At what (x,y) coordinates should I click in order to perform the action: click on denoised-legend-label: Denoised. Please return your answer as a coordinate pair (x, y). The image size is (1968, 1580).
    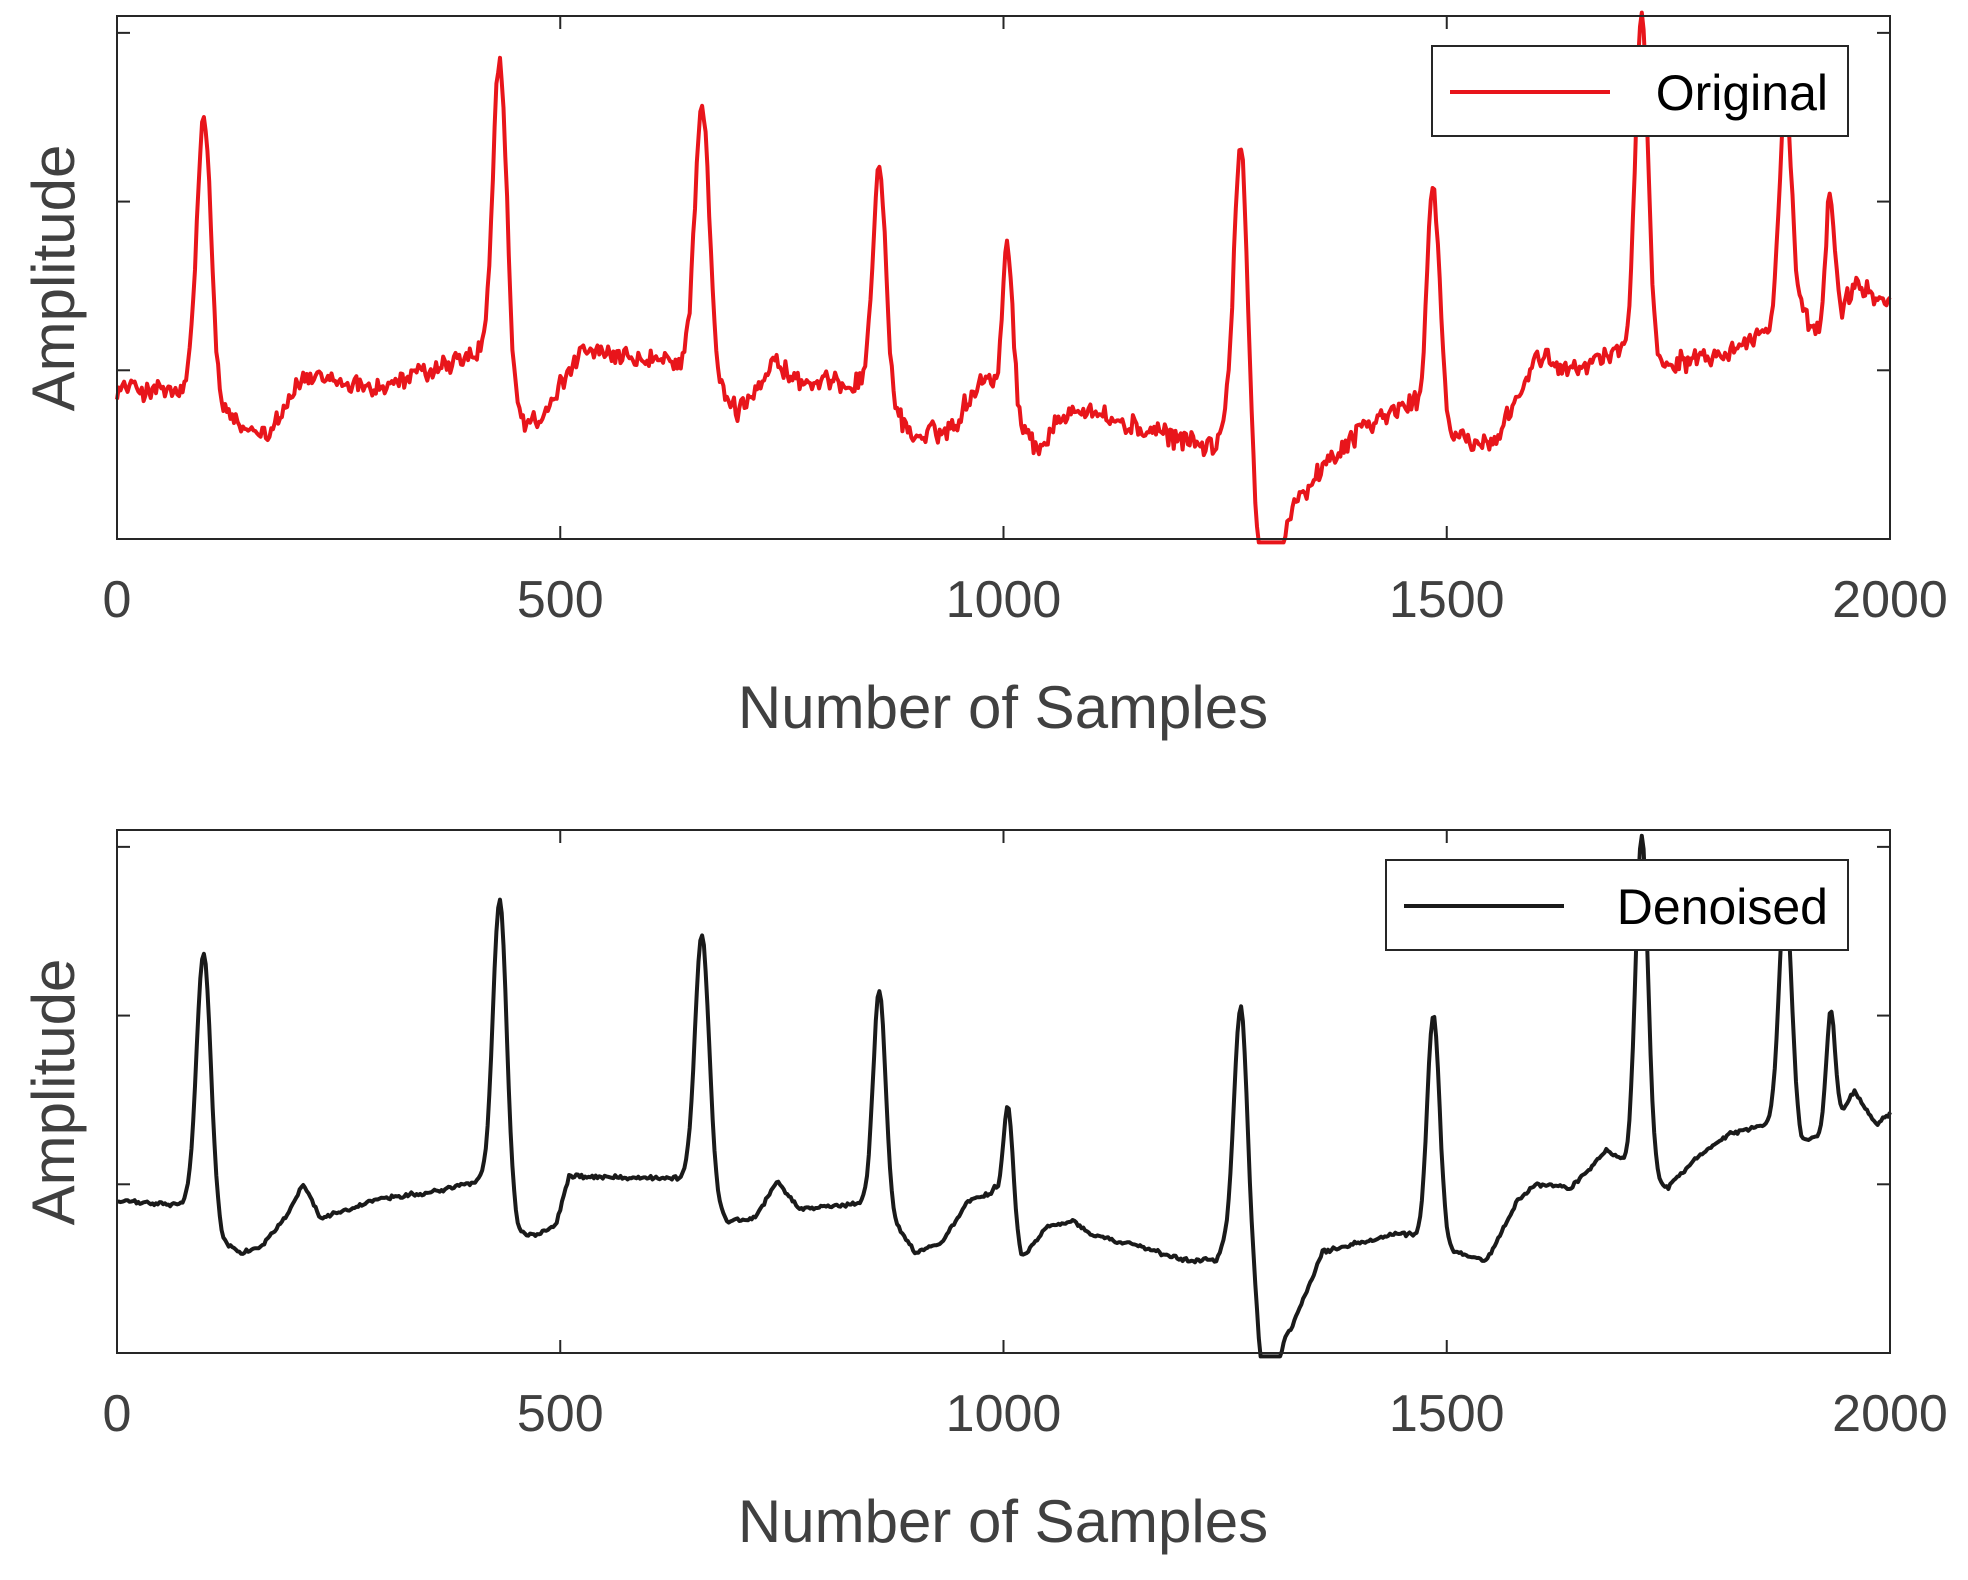
    Looking at the image, I should click on (1722, 907).